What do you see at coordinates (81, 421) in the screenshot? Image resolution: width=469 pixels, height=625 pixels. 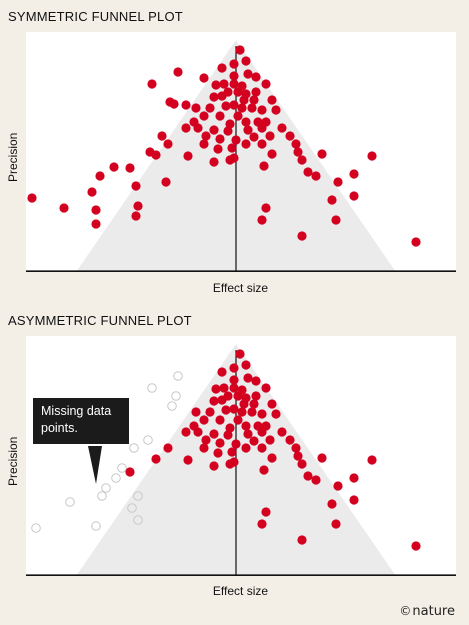 I see `missing-data-callout: Missing data points.` at bounding box center [81, 421].